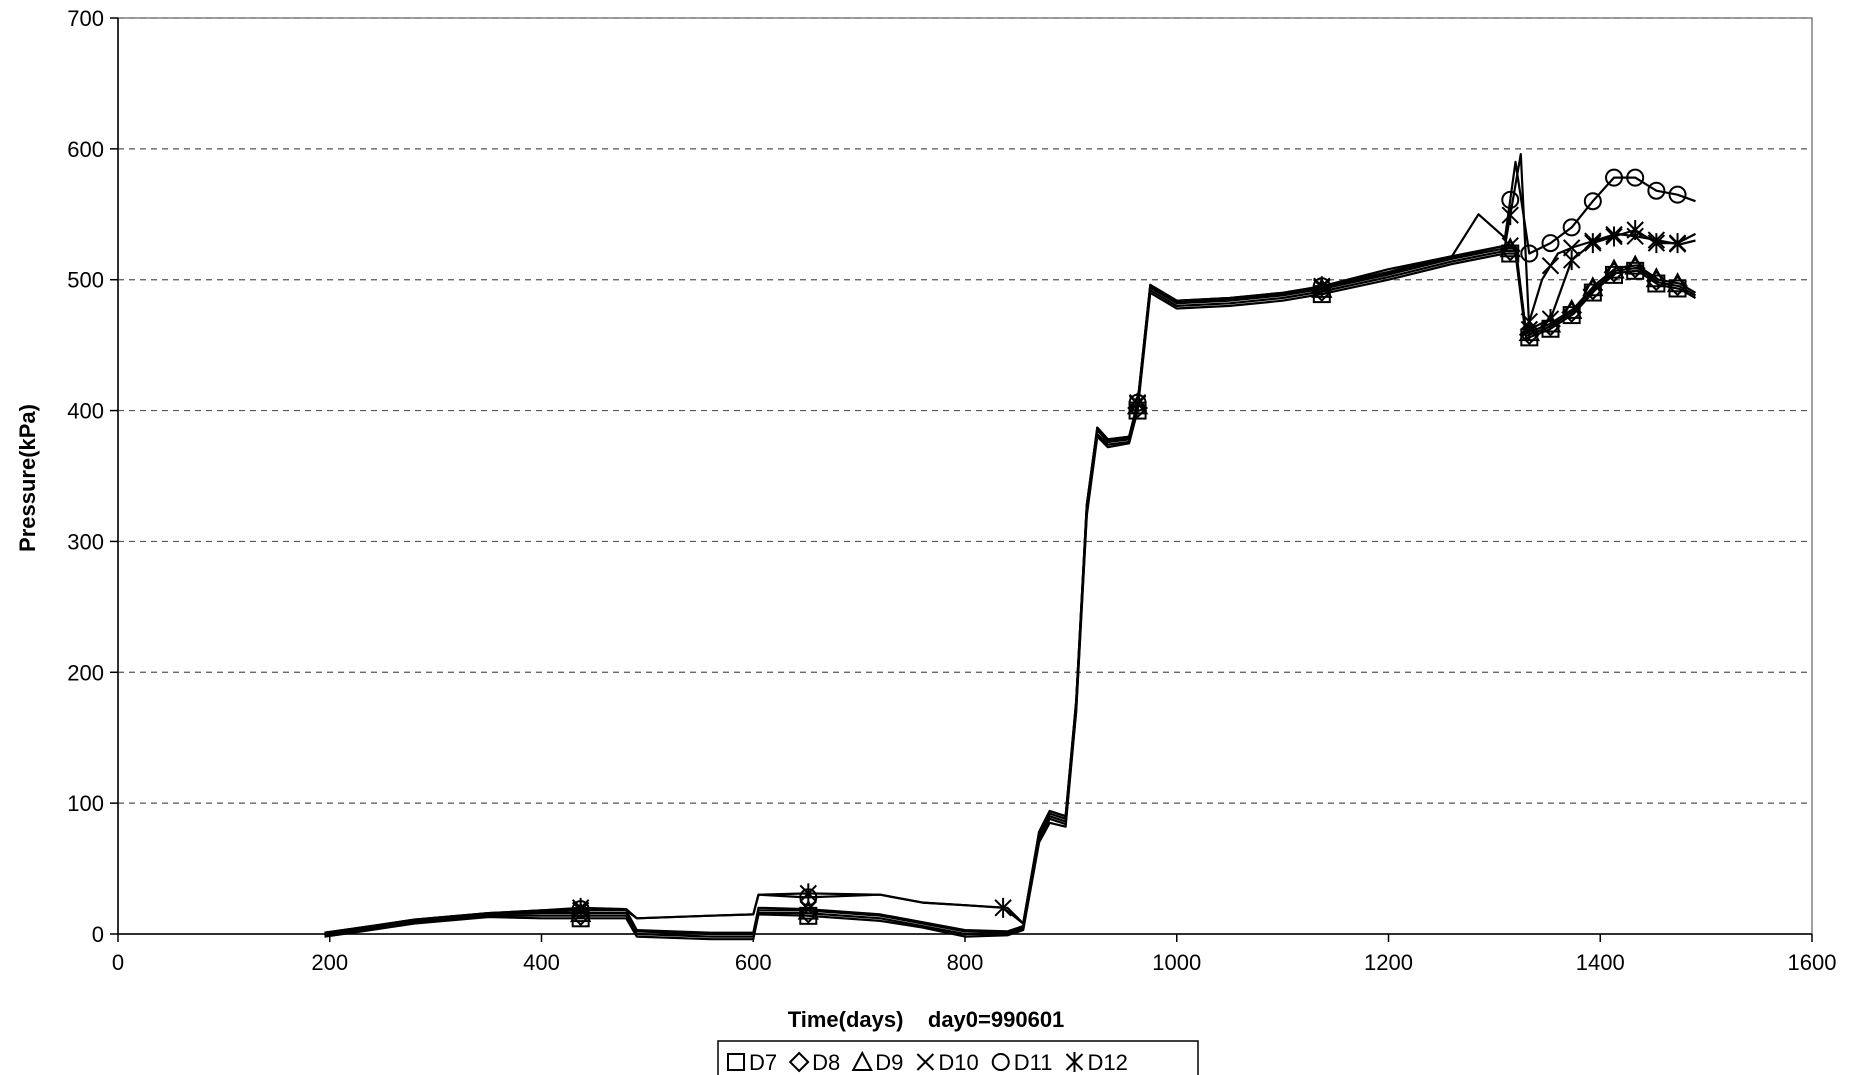  I want to click on x-tick-label-800: 800, so click(965, 962).